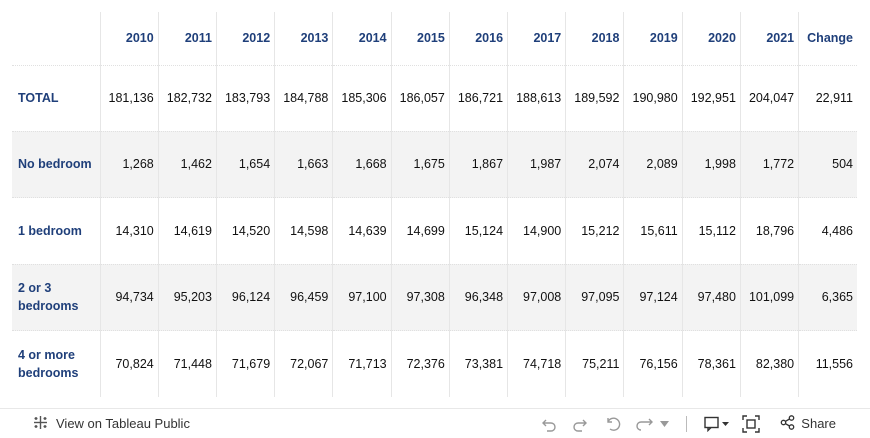 The image size is (870, 438). I want to click on table-cell: 97,095, so click(594, 297).